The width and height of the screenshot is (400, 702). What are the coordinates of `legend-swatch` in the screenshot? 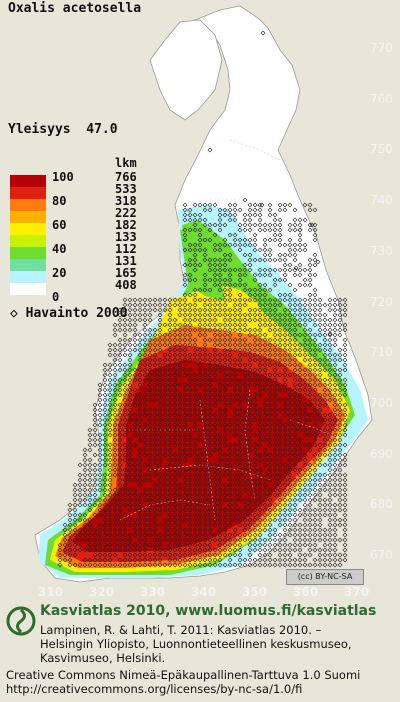 It's located at (28, 217).